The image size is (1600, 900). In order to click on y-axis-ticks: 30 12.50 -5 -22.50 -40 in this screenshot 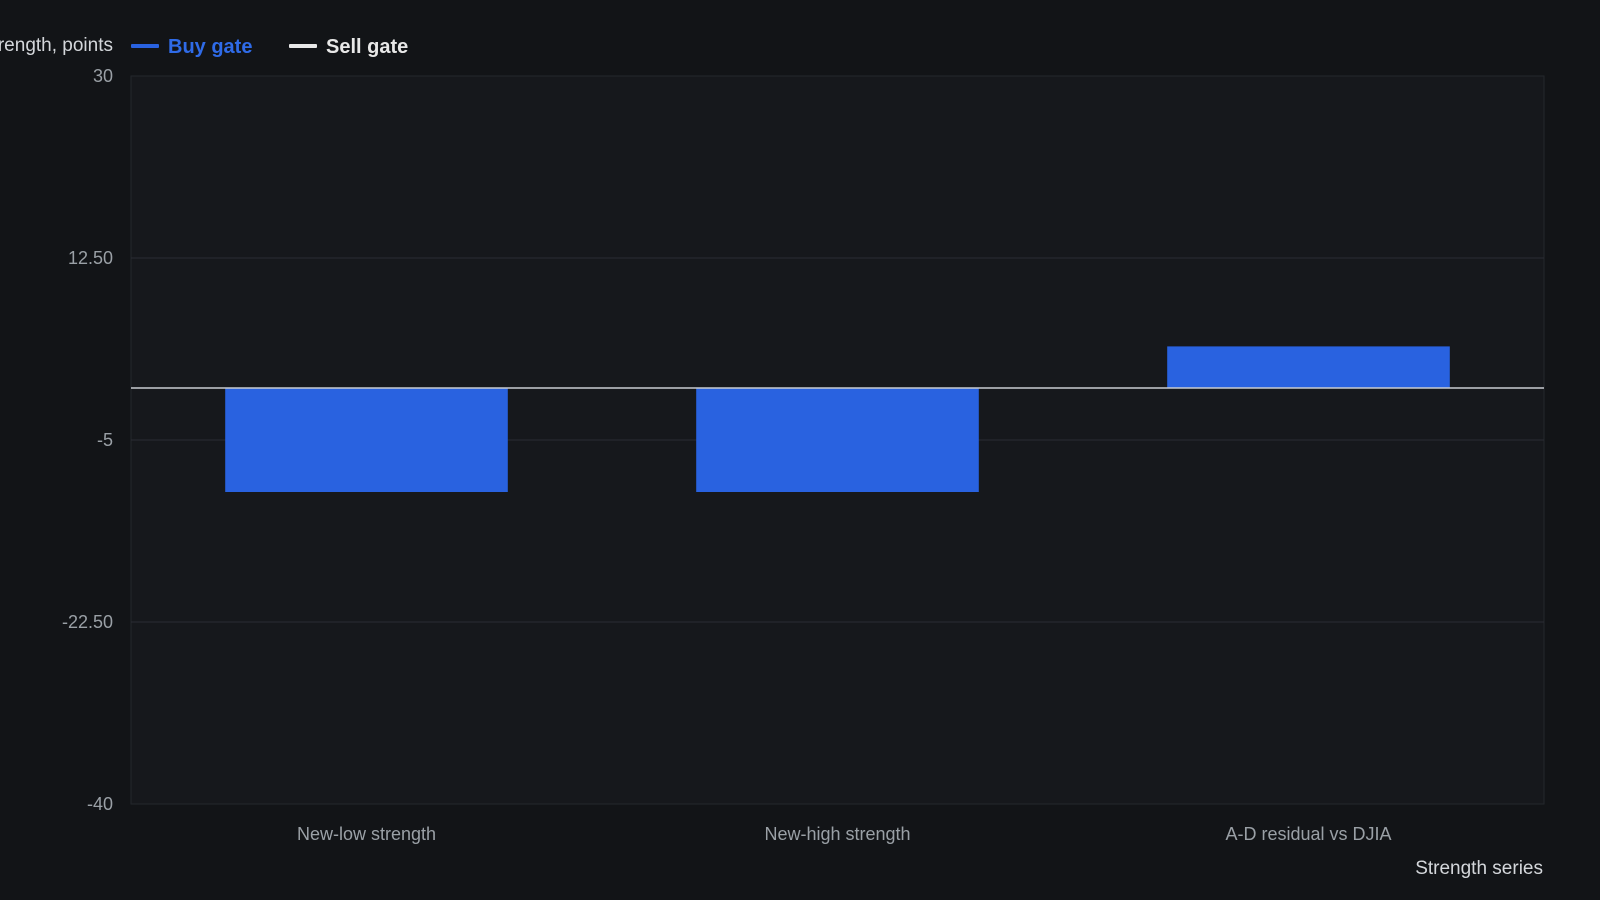, I will do `click(87, 440)`.